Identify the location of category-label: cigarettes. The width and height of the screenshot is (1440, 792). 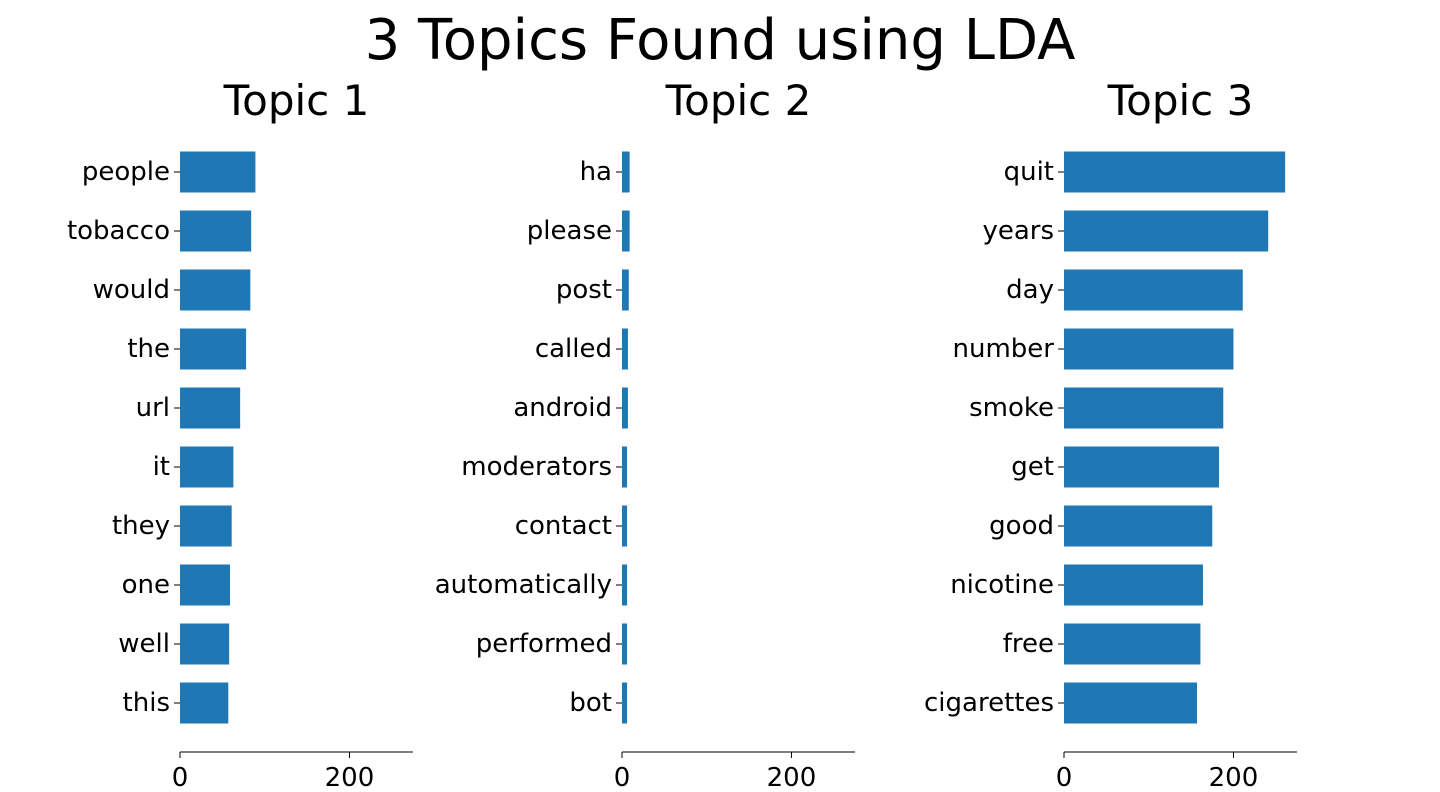
(989, 703).